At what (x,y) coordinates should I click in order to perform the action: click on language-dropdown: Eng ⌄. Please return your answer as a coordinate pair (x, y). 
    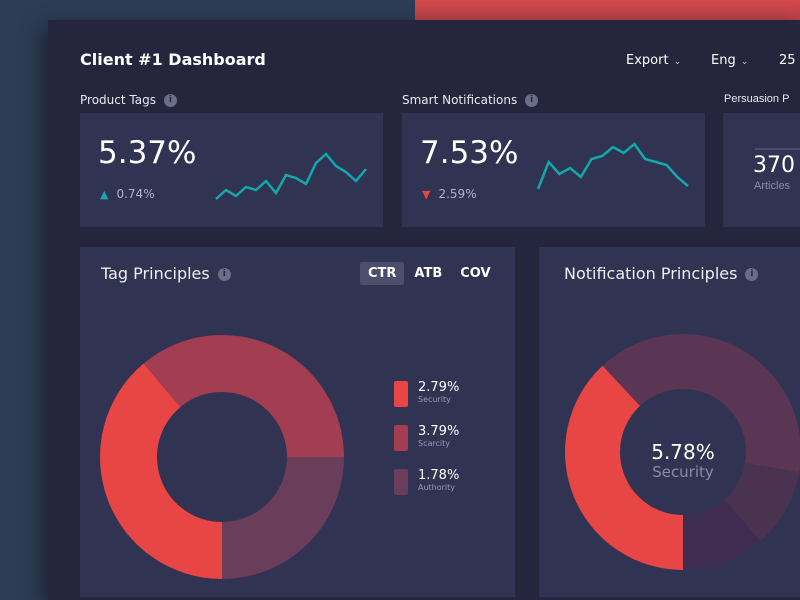
    Looking at the image, I should click on (729, 60).